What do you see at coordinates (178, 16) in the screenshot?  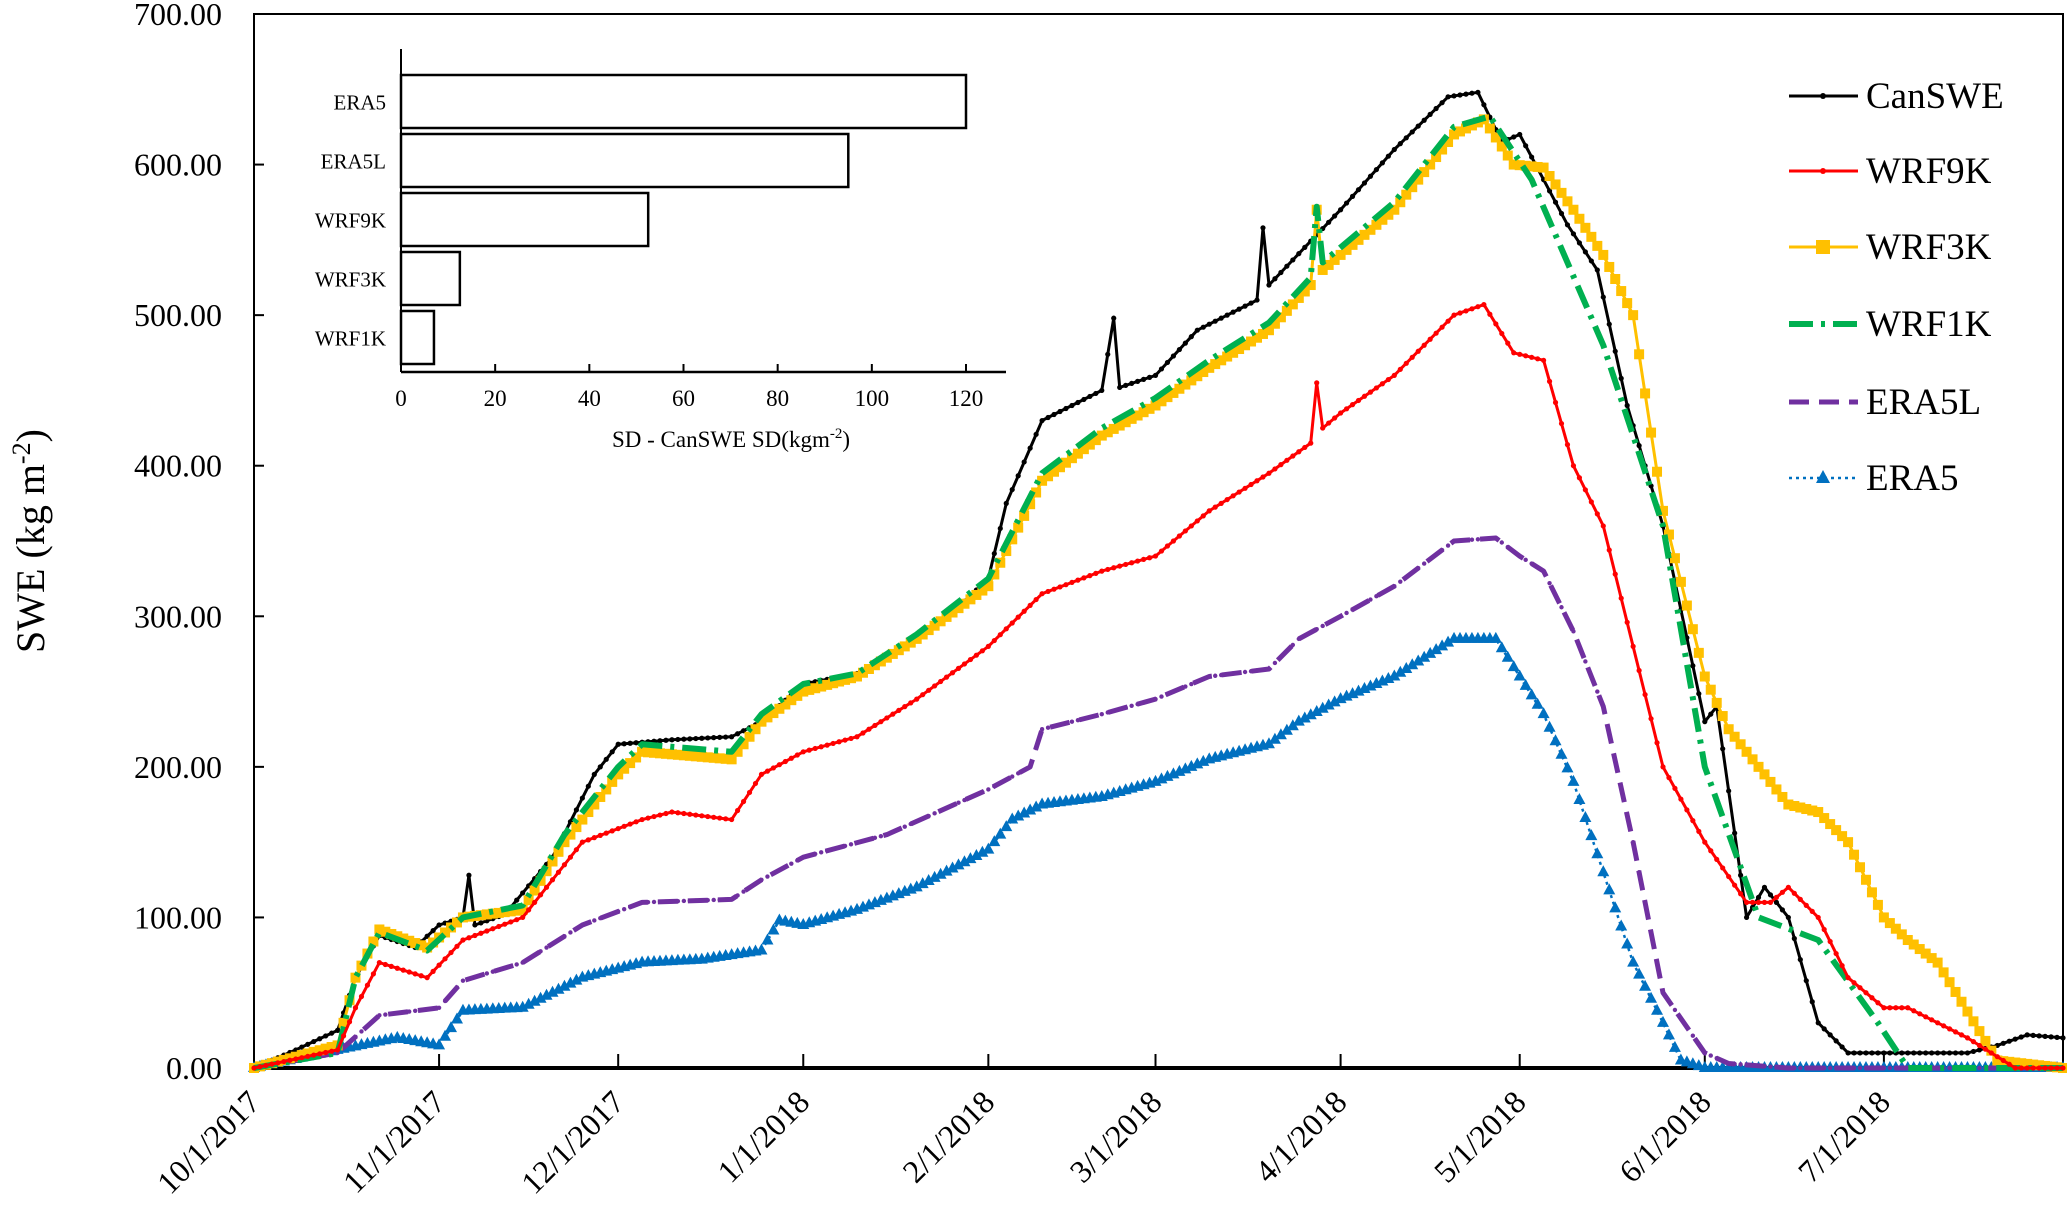 I see `y-tick-label: 700.00` at bounding box center [178, 16].